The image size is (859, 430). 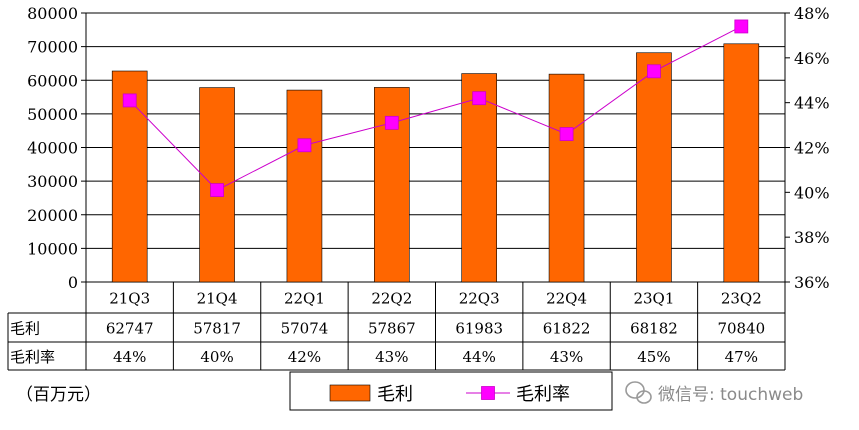 What do you see at coordinates (653, 357) in the screenshot?
I see `table-cell: 45%` at bounding box center [653, 357].